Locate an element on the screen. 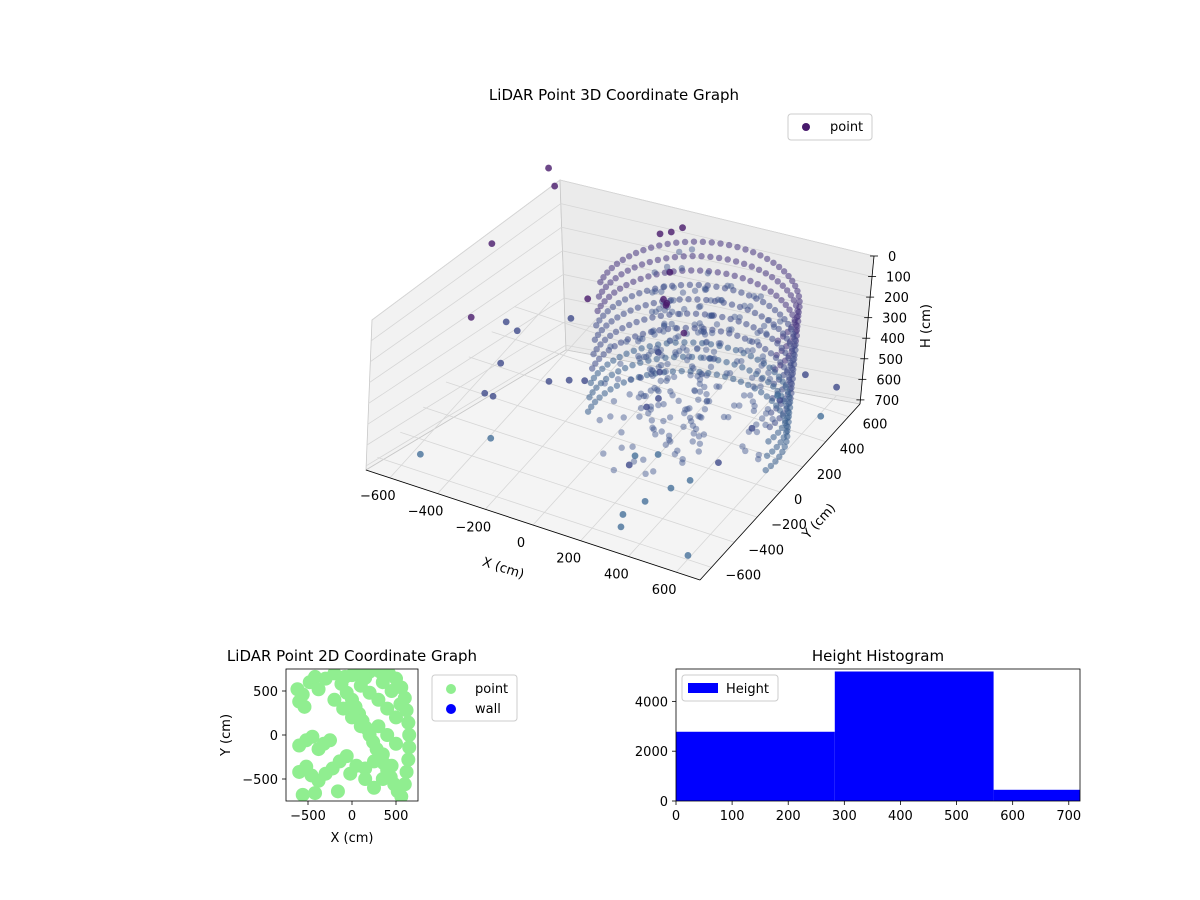 The image size is (1200, 900). point-cloud-wall is located at coordinates (693, 358).